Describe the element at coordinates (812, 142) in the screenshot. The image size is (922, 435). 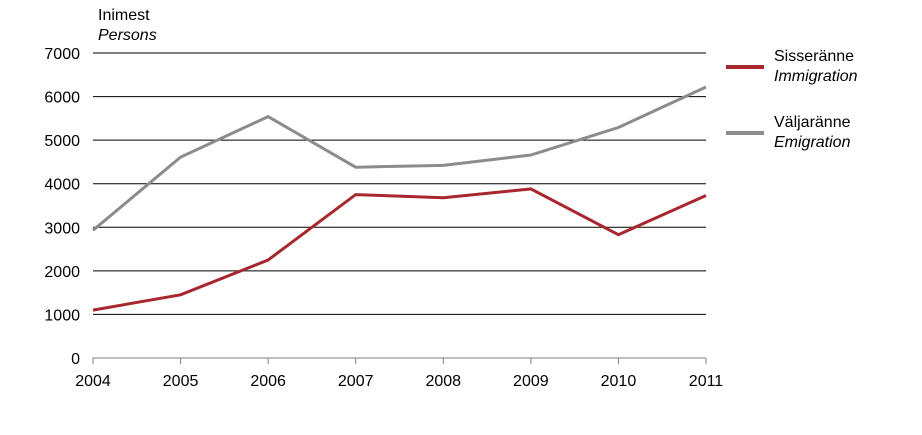
I see `legend-label-emigration-english: Emigration` at that location.